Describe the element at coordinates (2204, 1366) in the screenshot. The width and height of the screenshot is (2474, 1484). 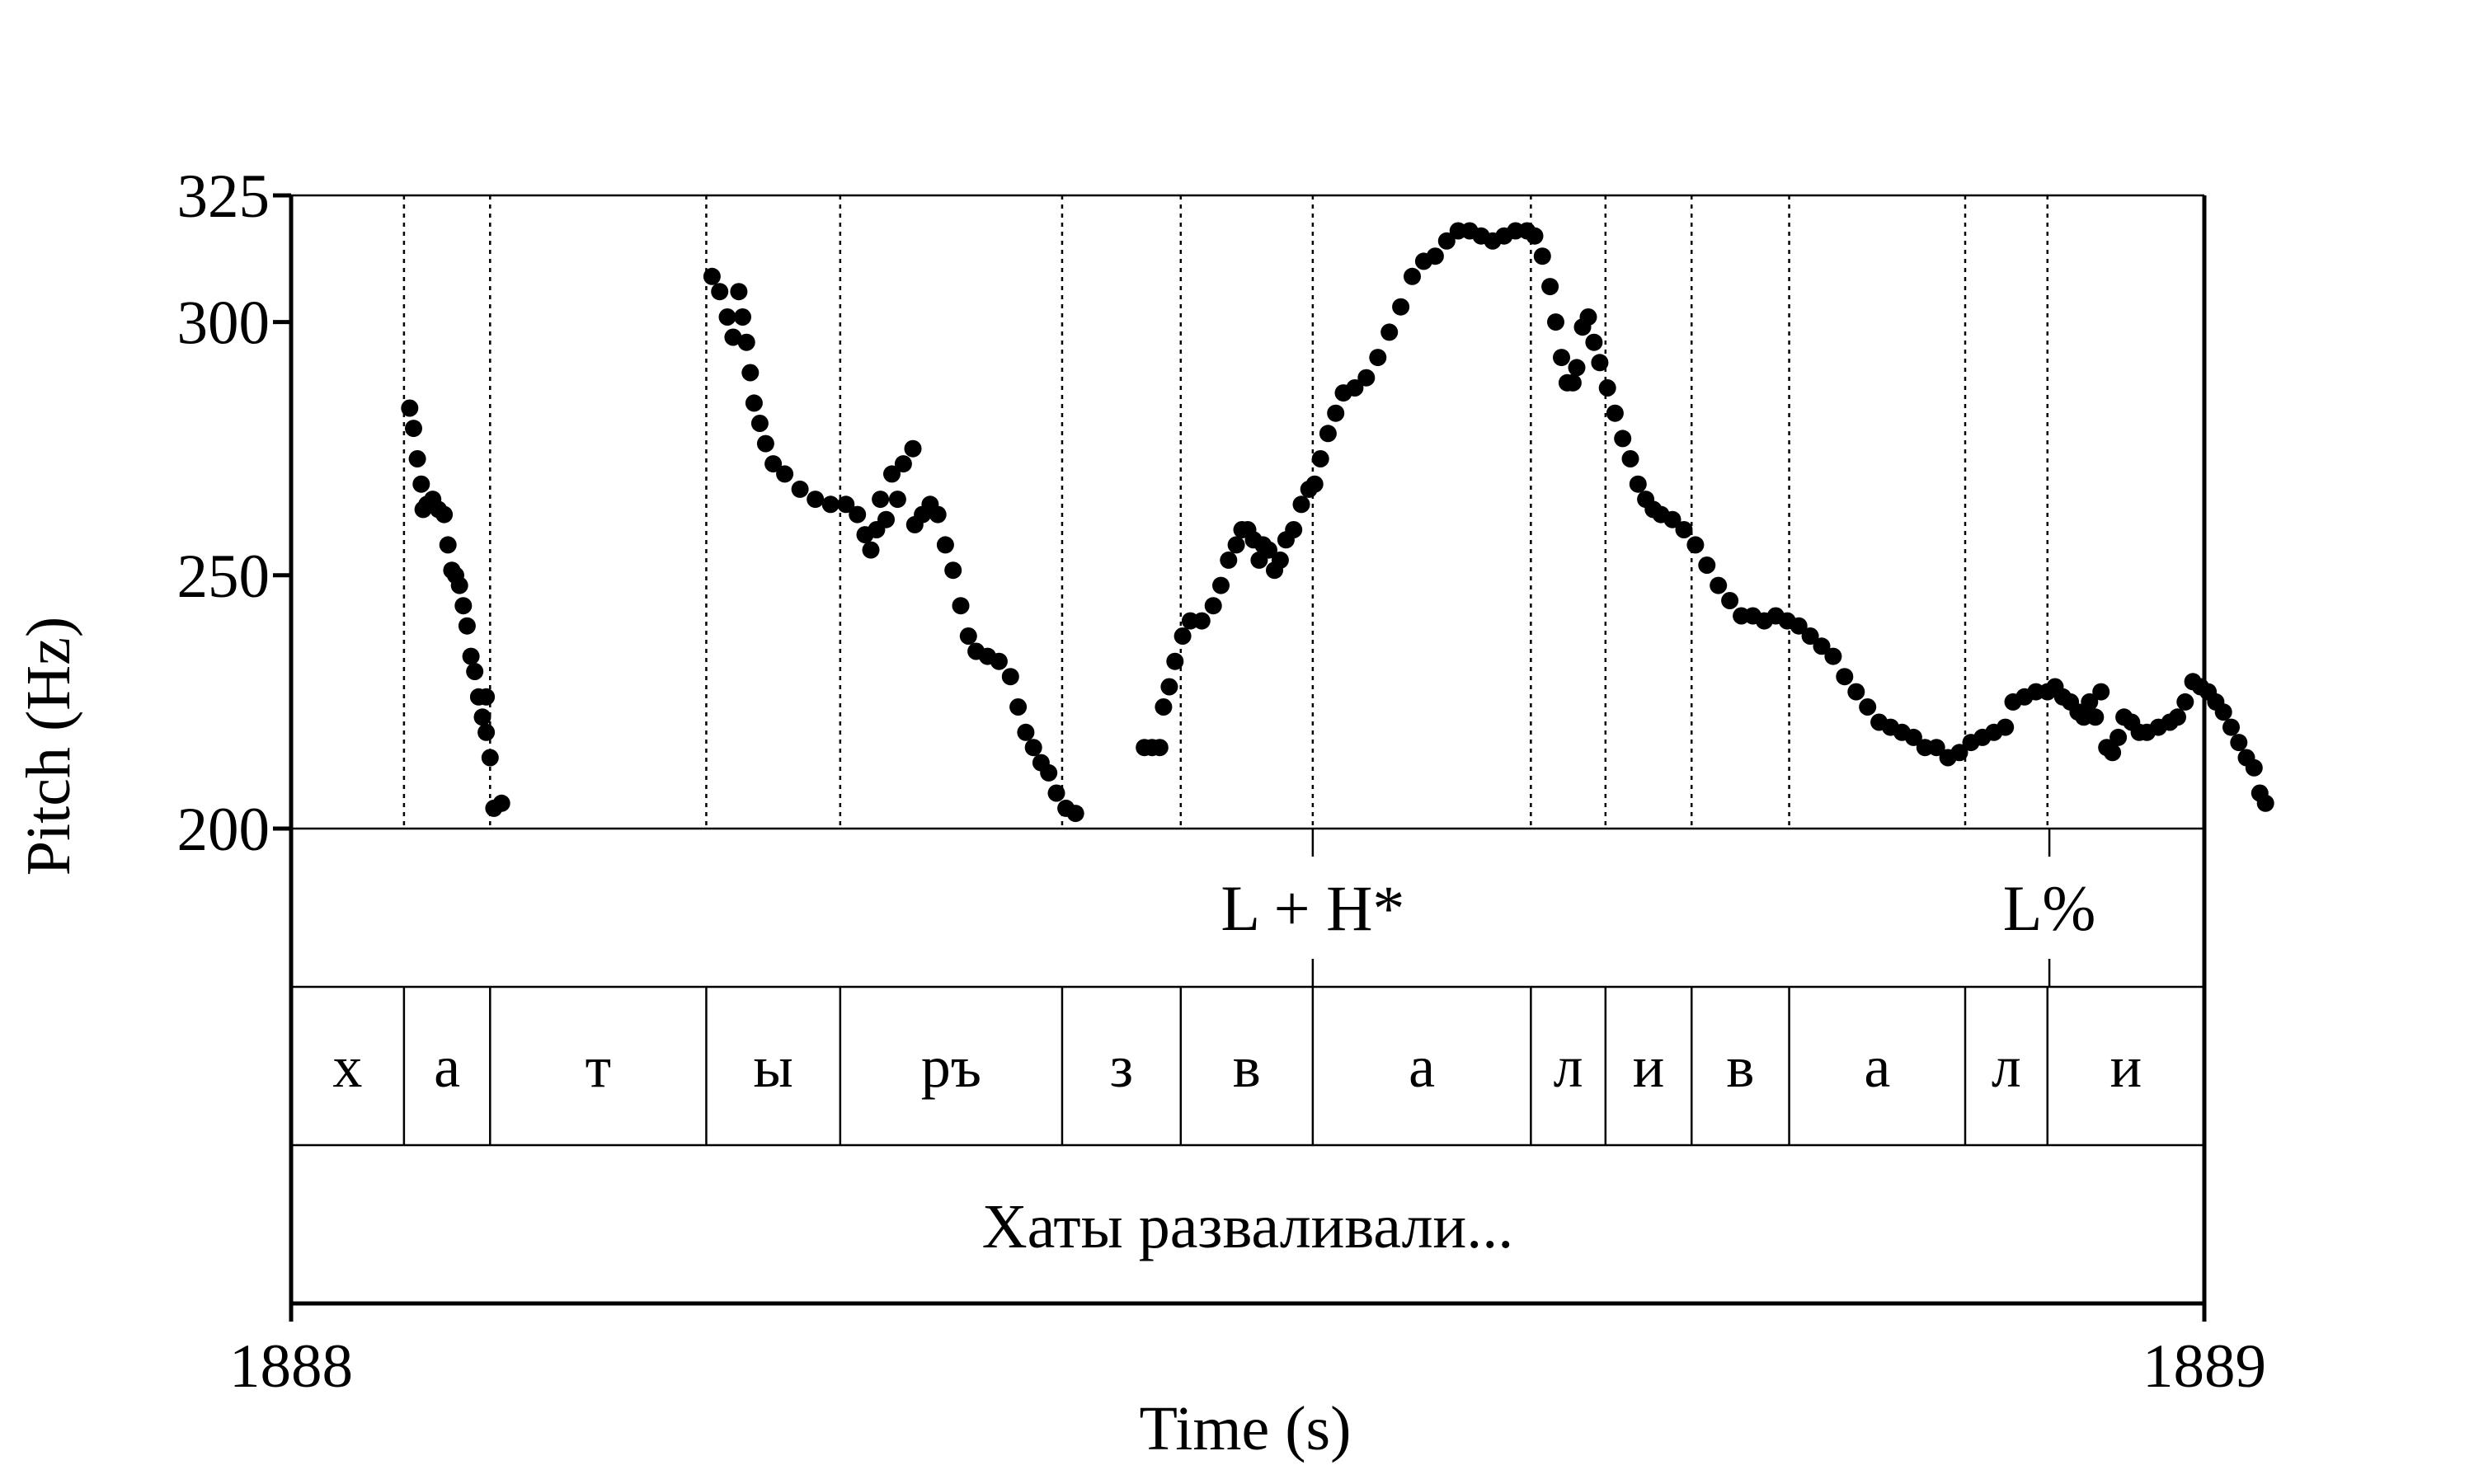
I see `x-tick-label: 1889` at that location.